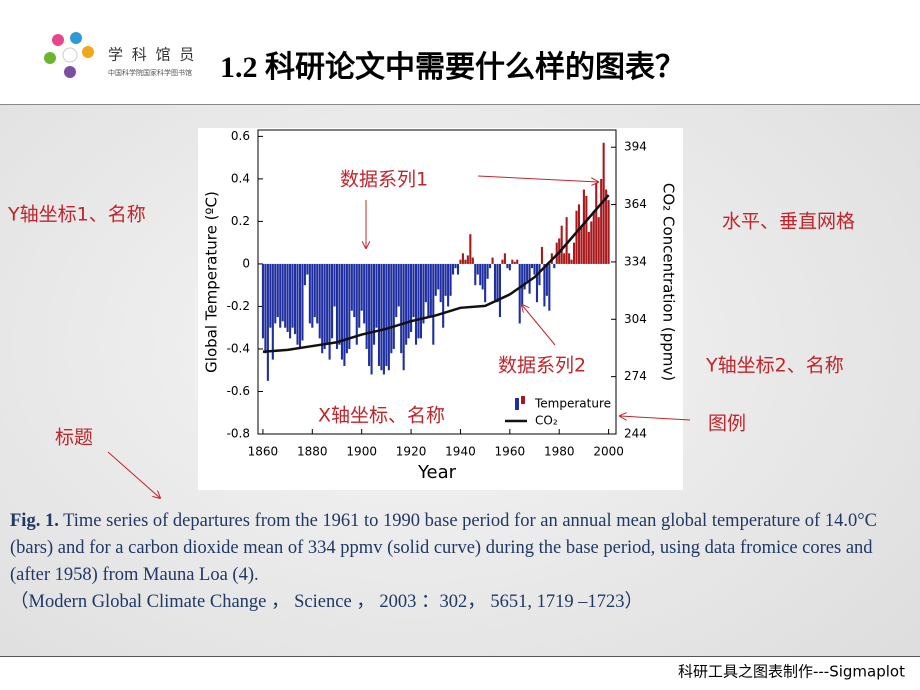  What do you see at coordinates (361, 452) in the screenshot?
I see `x-tick-label: 1900` at bounding box center [361, 452].